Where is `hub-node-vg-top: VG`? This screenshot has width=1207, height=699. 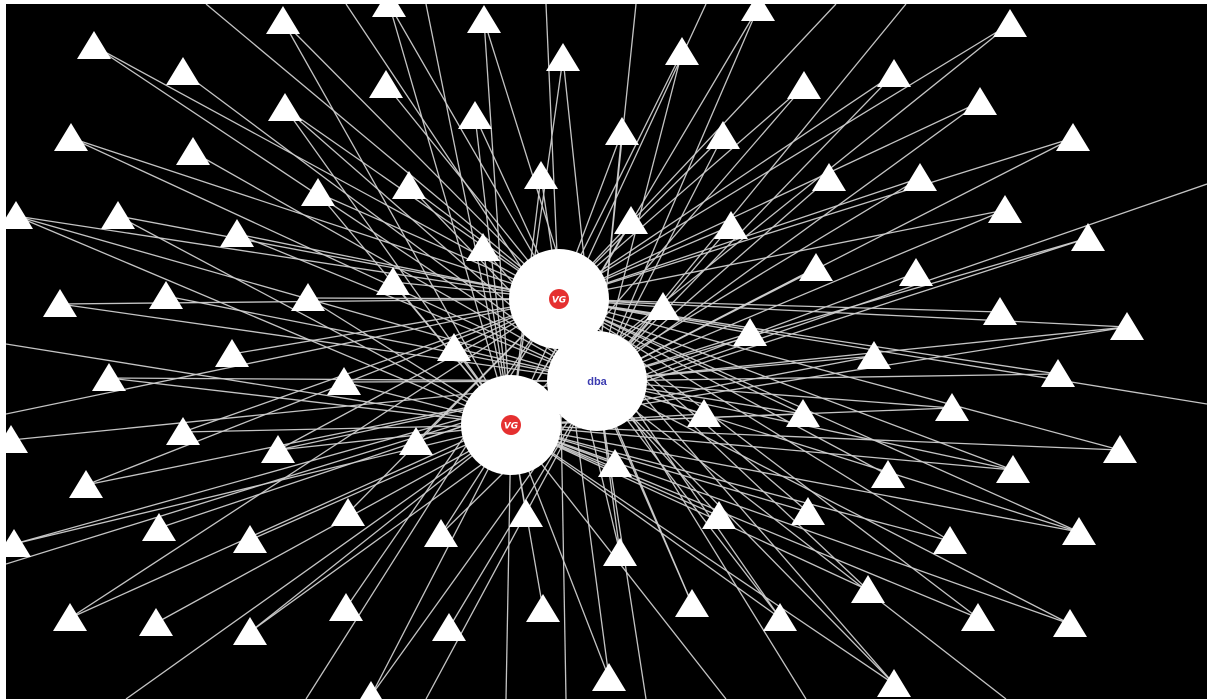
hub-node-vg-top: VG is located at coordinates (559, 299).